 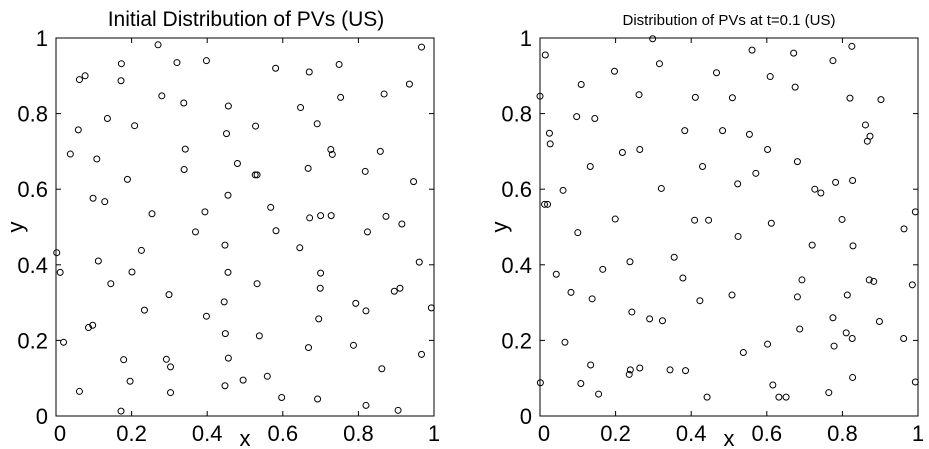 What do you see at coordinates (32, 265) in the screenshot?
I see `left-y-tick-label: 0.4` at bounding box center [32, 265].